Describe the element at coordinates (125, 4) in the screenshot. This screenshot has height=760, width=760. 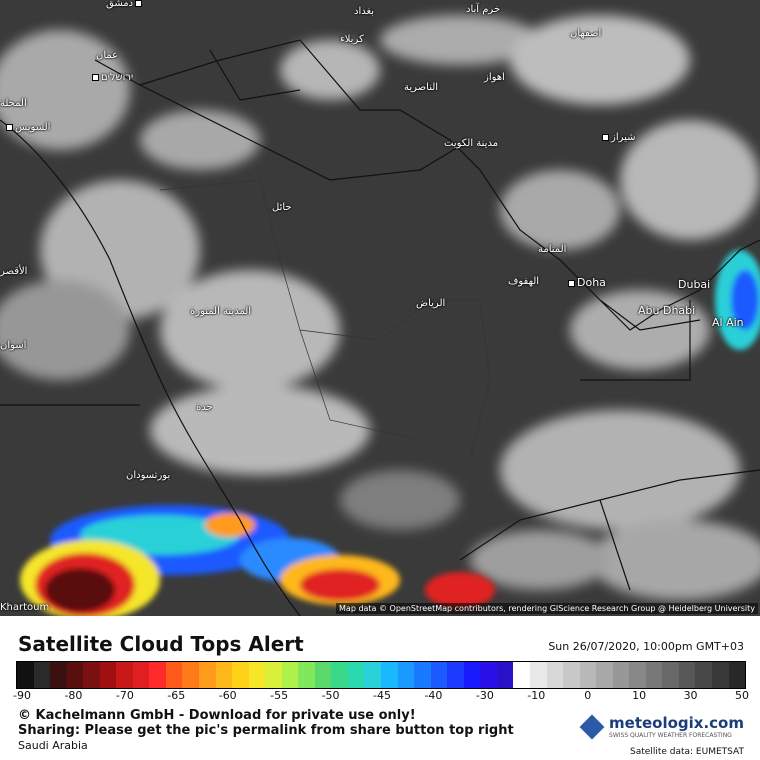
I see `city-label: دمشق` at that location.